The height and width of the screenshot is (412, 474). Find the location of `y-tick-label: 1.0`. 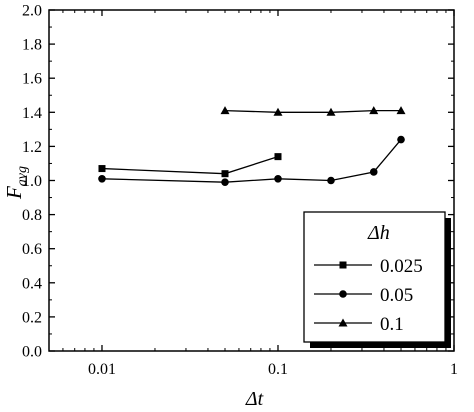

y-tick-label: 1.0 is located at coordinates (32, 181).